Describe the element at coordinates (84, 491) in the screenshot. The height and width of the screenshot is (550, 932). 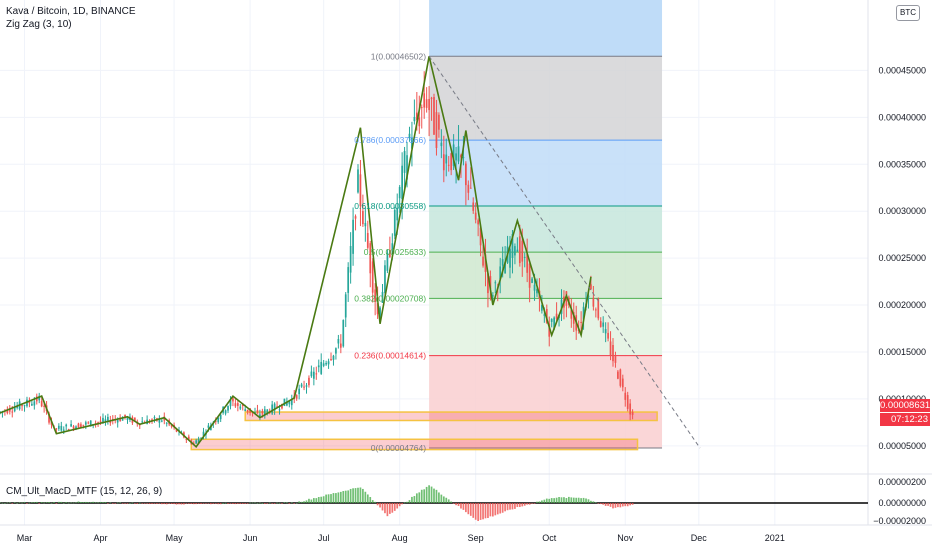
I see `macd-legend: CM_Ult_MacD_MTF (15, 12, 26, 9)` at that location.